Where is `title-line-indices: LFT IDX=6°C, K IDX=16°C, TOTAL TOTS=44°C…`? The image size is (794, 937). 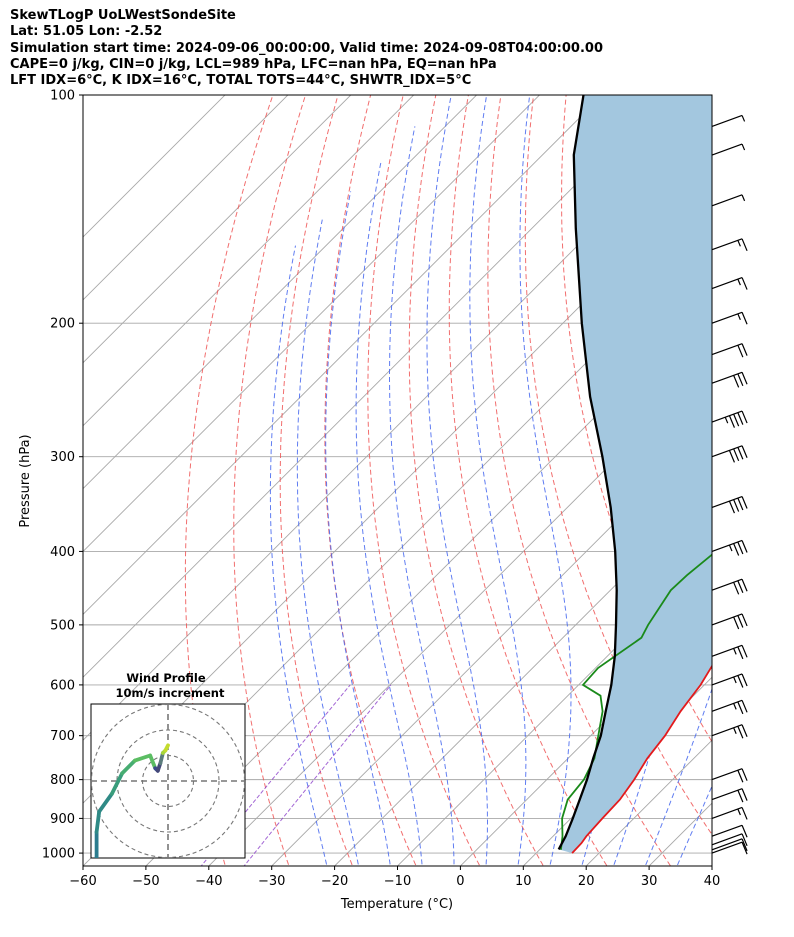 title-line-indices: LFT IDX=6°C, K IDX=16°C, TOTAL TOTS=44°C… is located at coordinates (241, 81).